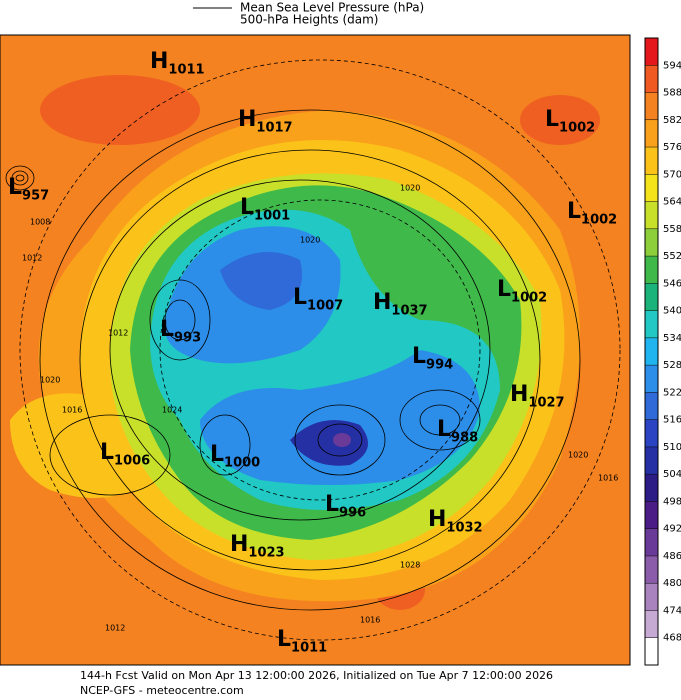 The height and width of the screenshot is (700, 681). I want to click on colorbar-label: 528, so click(672, 365).